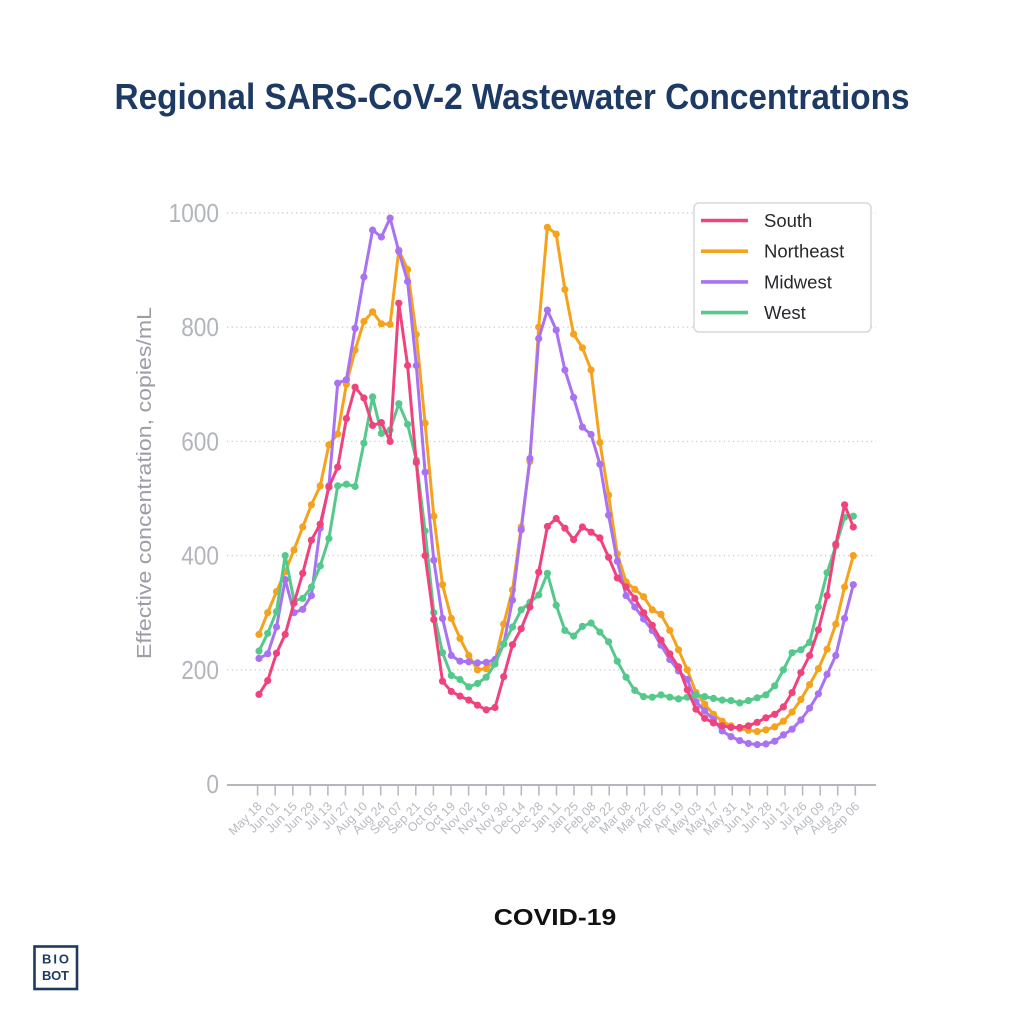 The width and height of the screenshot is (1024, 1024). What do you see at coordinates (55, 959) in the screenshot?
I see `svg-text: BIO` at bounding box center [55, 959].